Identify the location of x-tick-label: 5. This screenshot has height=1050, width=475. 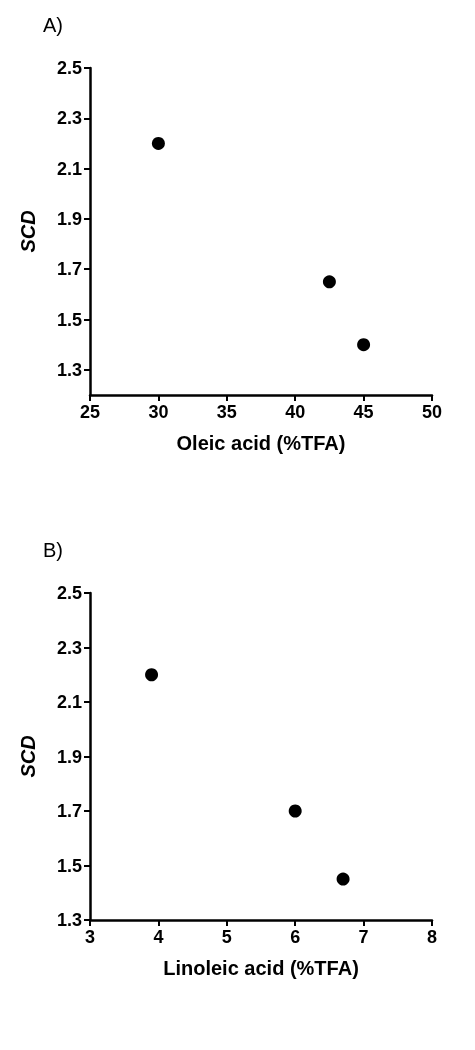
(226, 937).